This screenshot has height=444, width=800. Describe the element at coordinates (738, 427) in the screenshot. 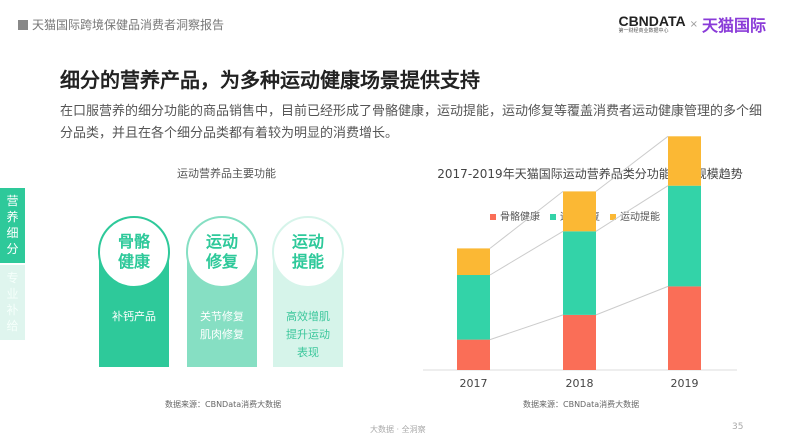

I see `page-number: 35` at that location.